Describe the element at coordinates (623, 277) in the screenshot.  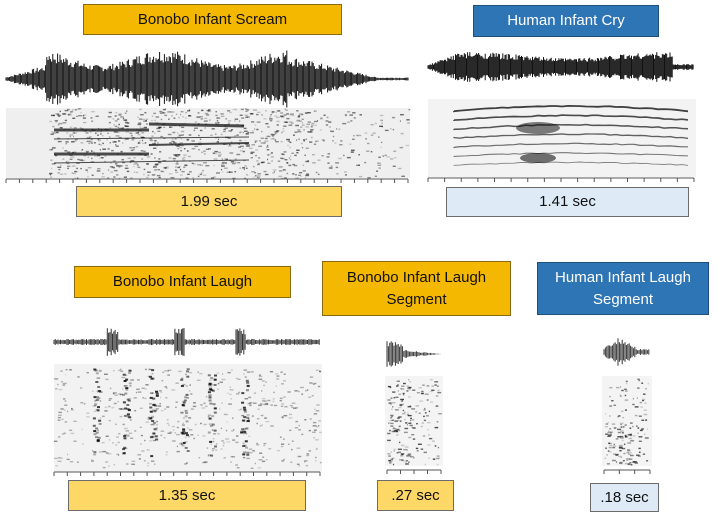
I see `human-laugh-segment-label-line1: Human Infant Laugh` at that location.